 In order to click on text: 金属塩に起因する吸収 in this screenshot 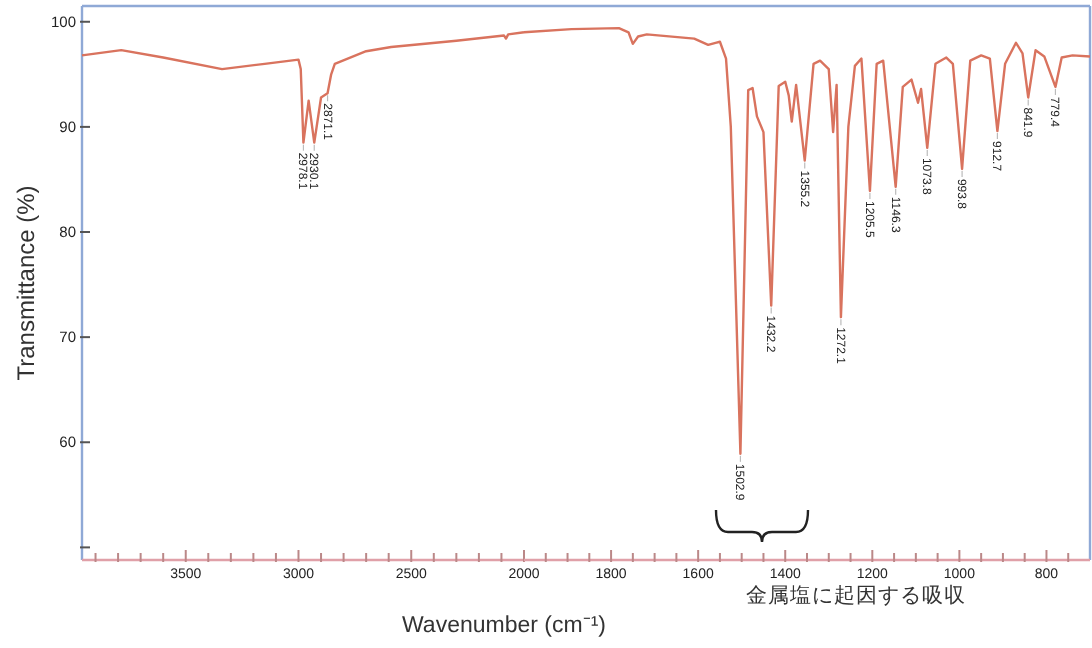, I will do `click(856, 595)`.